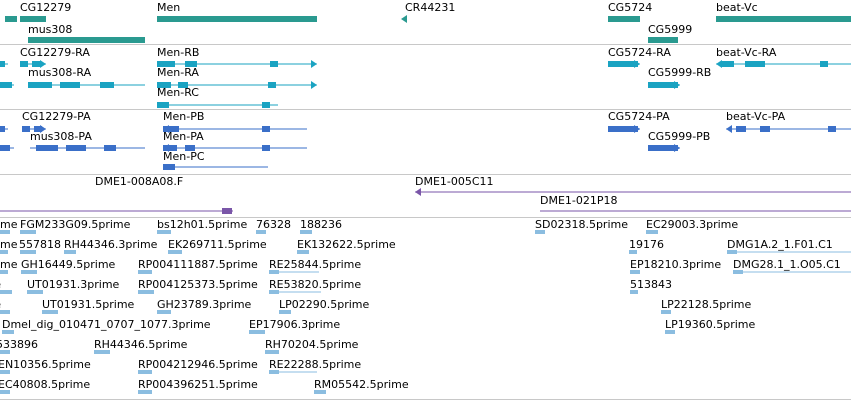 Image resolution: width=851 pixels, height=401 pixels. Describe the element at coordinates (73, 284) in the screenshot. I see `est-label: UT01931.3prime` at that location.